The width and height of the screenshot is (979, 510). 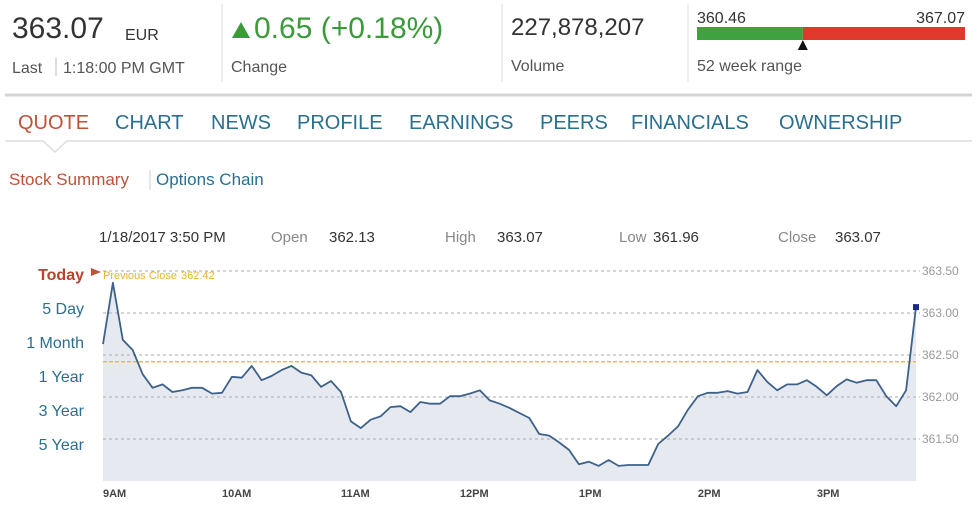 What do you see at coordinates (749, 66) in the screenshot?
I see `range-label: 52 week range` at bounding box center [749, 66].